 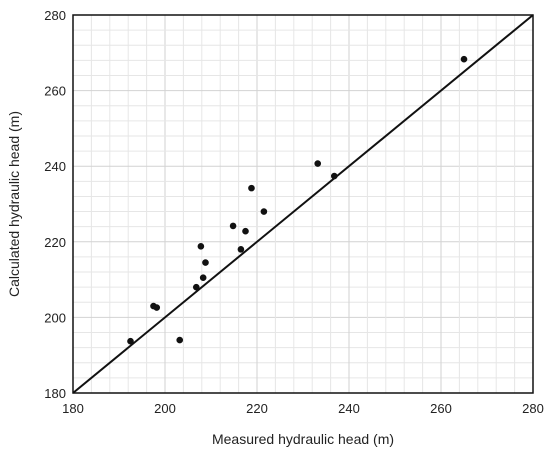 What do you see at coordinates (441, 408) in the screenshot?
I see `x-tick-label: 260` at bounding box center [441, 408].